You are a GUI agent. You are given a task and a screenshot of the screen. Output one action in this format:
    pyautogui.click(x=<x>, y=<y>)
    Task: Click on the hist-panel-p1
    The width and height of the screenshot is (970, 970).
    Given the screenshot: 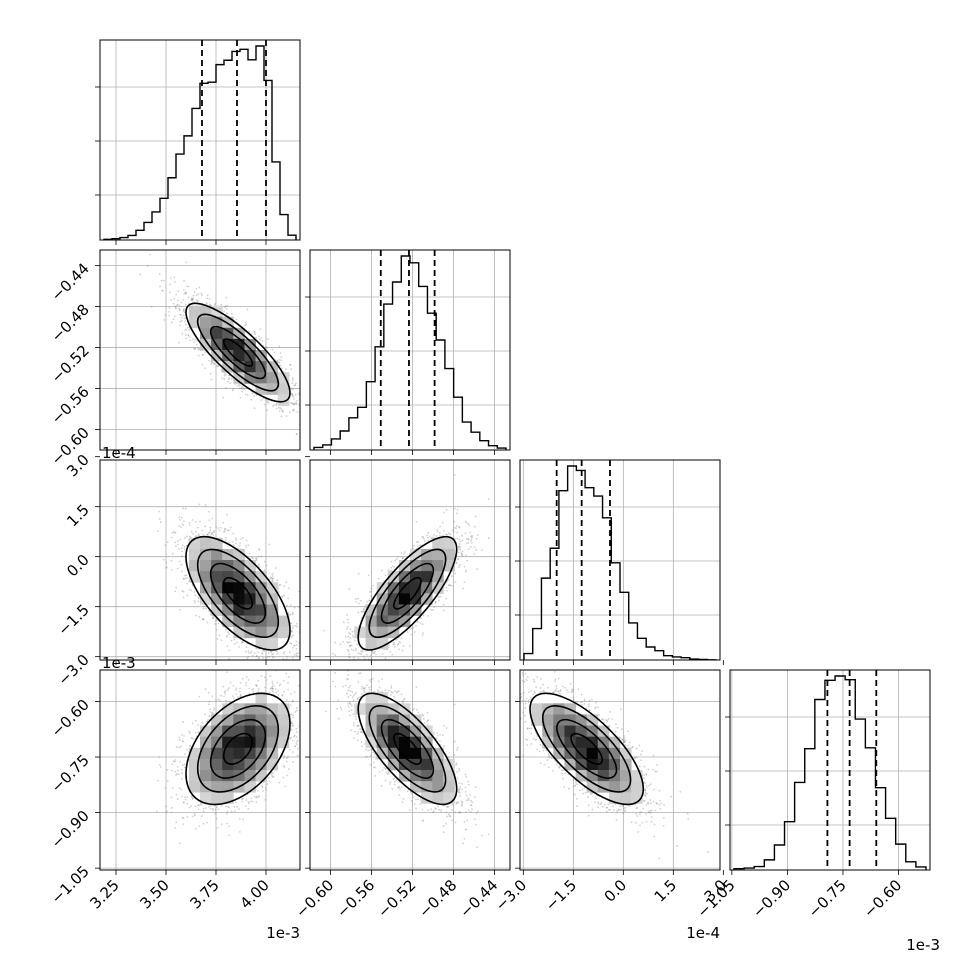 What is the action you would take?
    pyautogui.click(x=408, y=350)
    